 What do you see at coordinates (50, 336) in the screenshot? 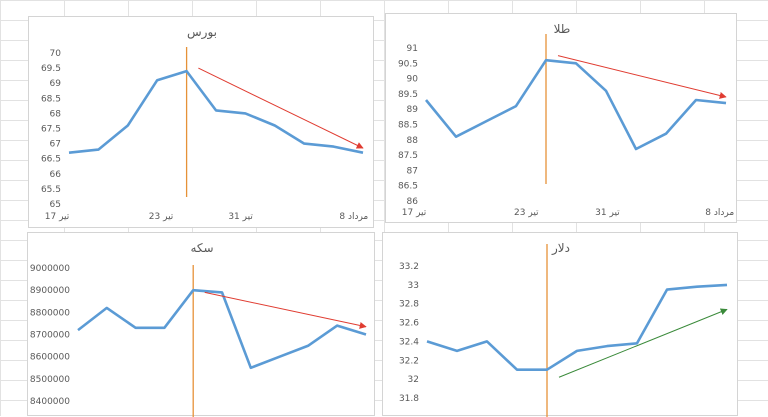
I see `y-tick-label: 8700000` at bounding box center [50, 336].